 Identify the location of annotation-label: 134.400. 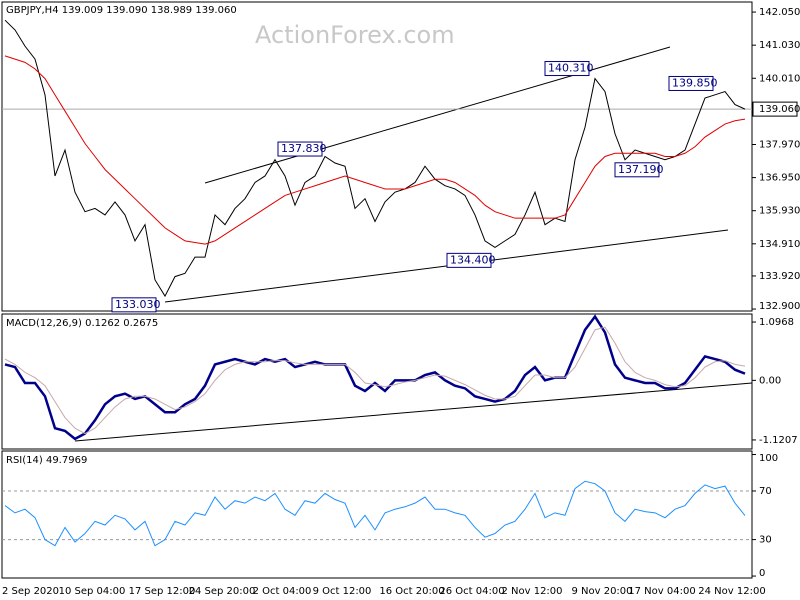
(473, 259).